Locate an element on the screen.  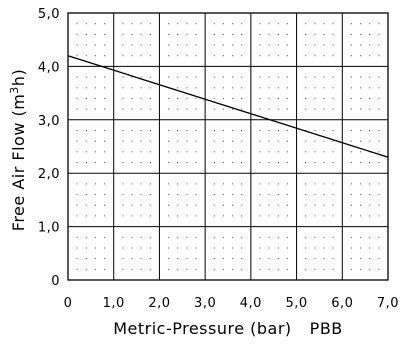
x-tick-label: 0 is located at coordinates (68, 303).